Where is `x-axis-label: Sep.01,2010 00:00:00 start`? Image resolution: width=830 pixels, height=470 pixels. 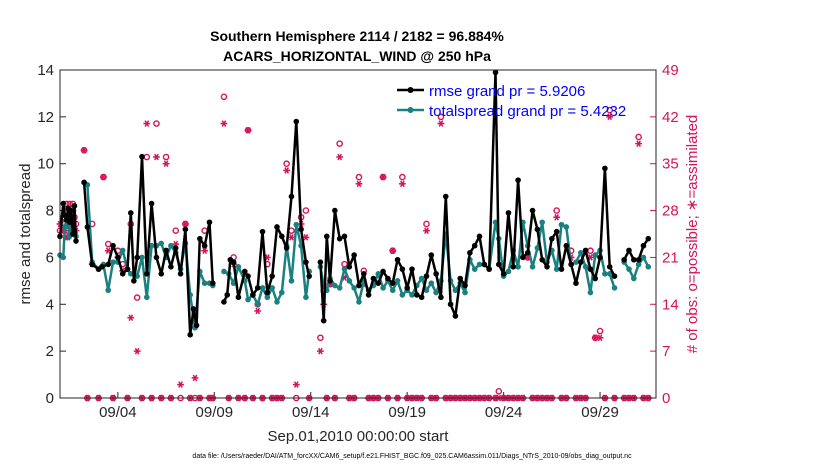 x-axis-label: Sep.01,2010 00:00:00 start is located at coordinates (359, 436).